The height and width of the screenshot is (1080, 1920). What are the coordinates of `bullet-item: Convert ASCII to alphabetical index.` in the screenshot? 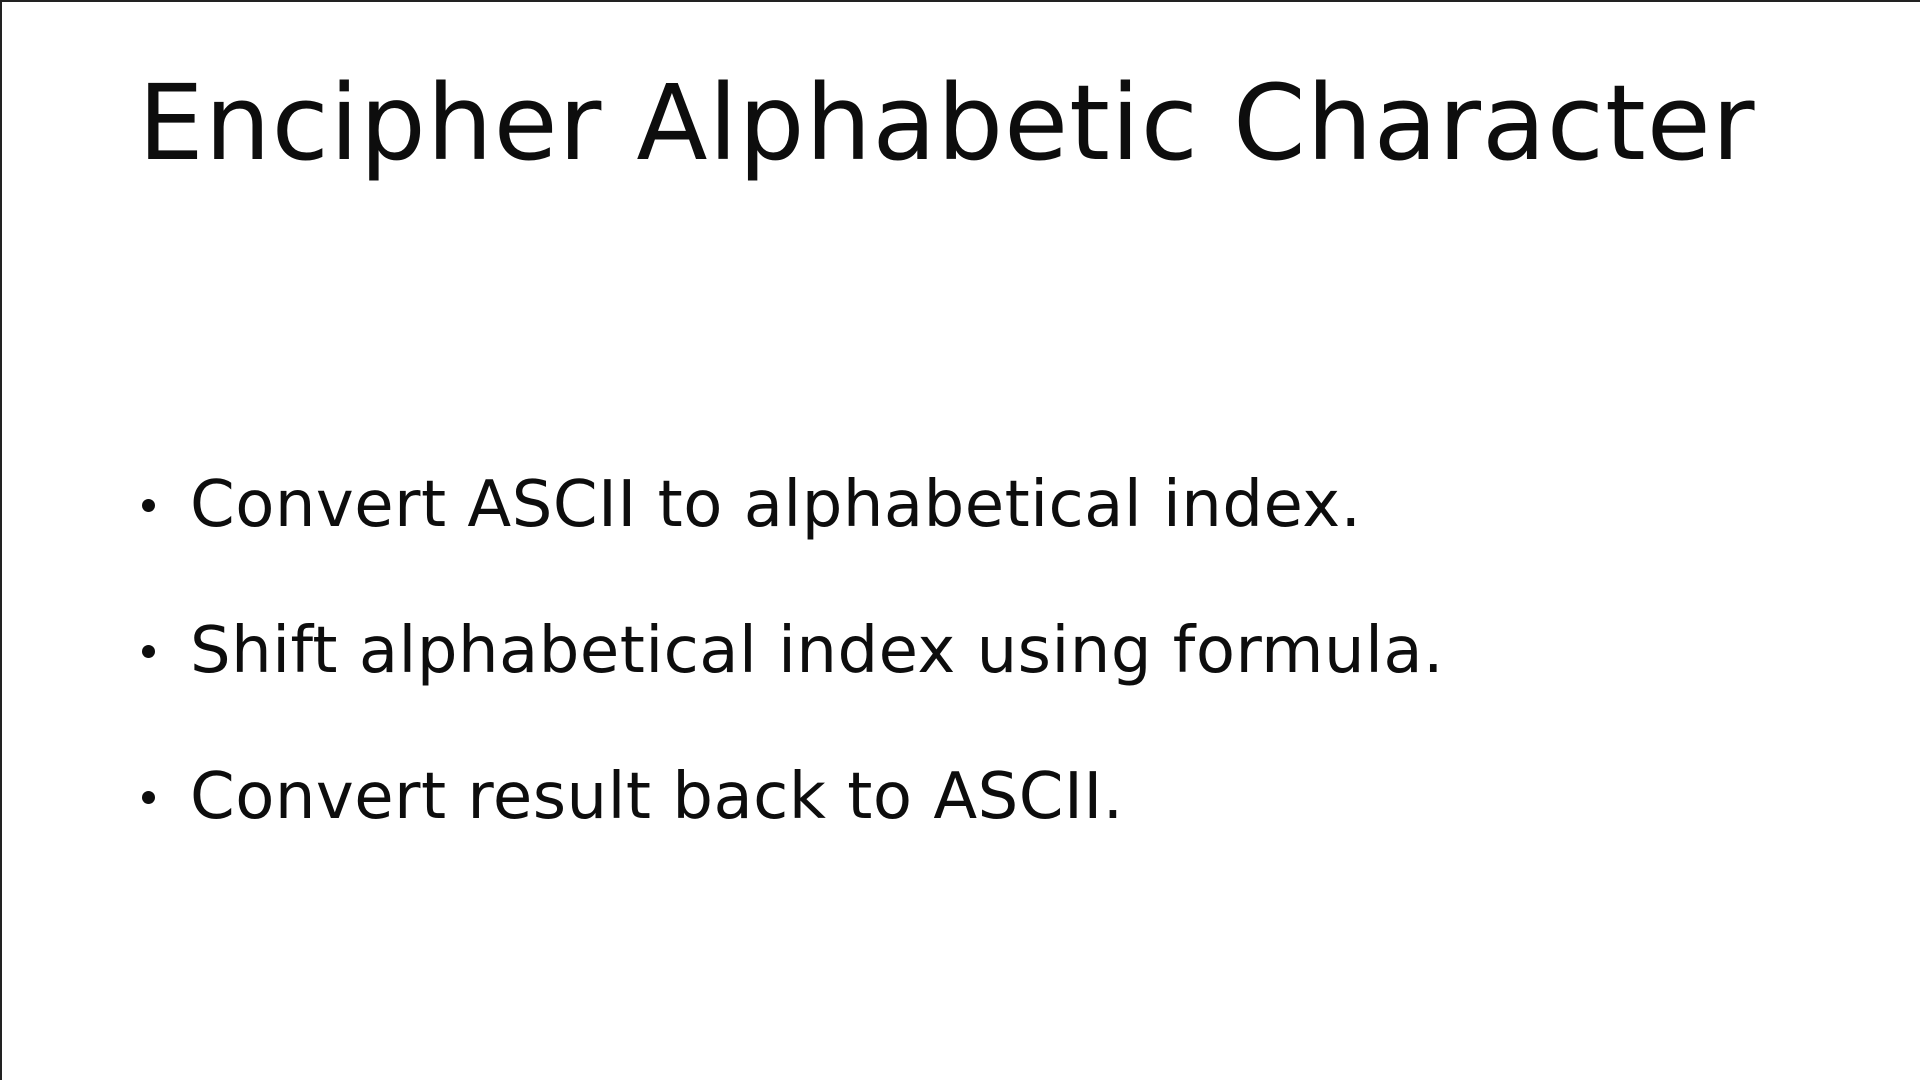 It's located at (793, 505).